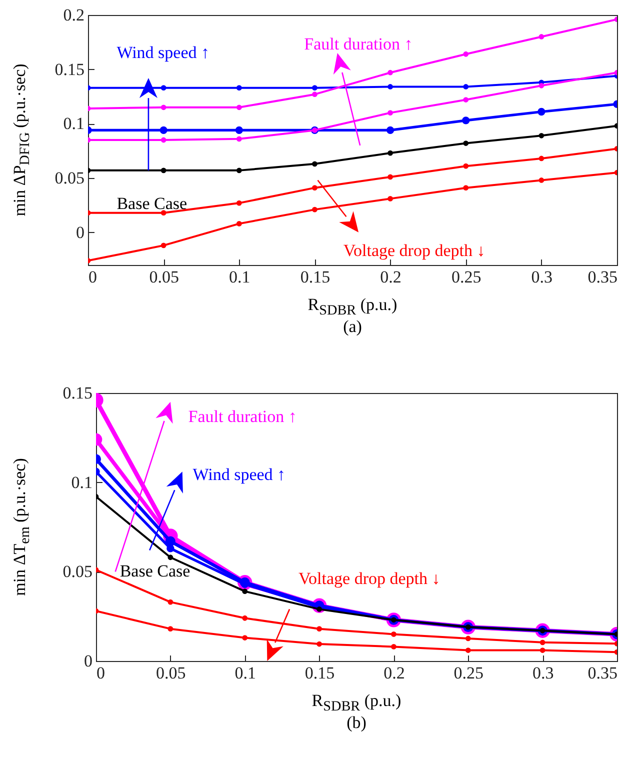 The height and width of the screenshot is (762, 628). What do you see at coordinates (73, 15) in the screenshot?
I see `y-tick-label: 0.2` at bounding box center [73, 15].